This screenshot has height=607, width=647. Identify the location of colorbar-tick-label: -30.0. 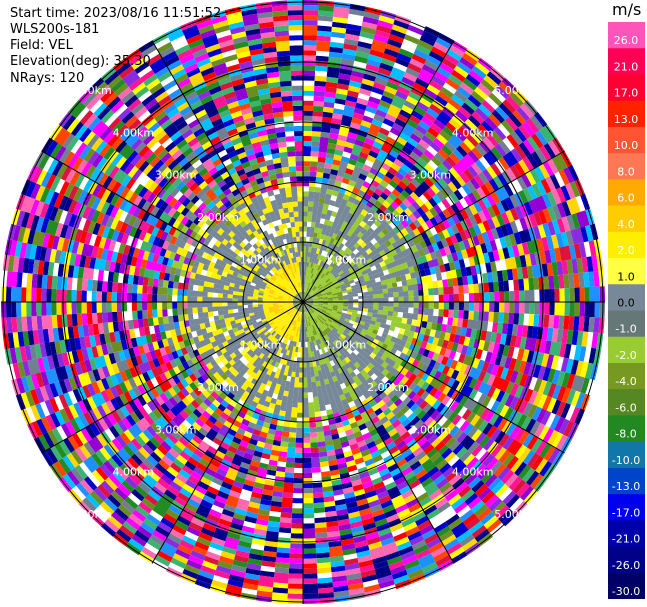
(626, 591).